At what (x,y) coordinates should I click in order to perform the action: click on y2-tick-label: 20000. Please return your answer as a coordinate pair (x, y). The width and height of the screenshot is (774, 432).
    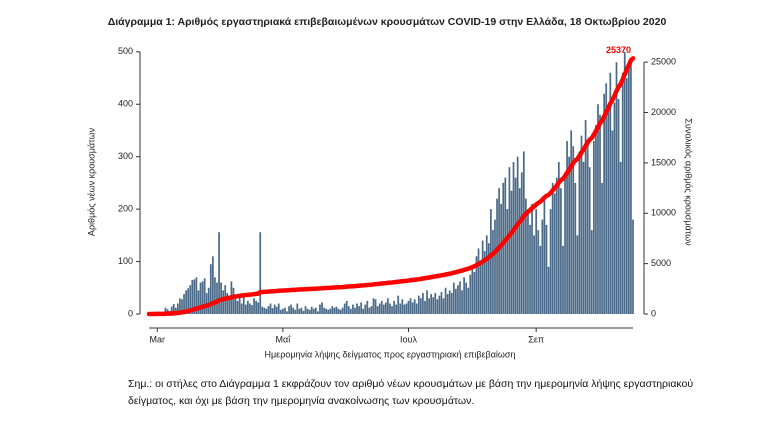
    Looking at the image, I should click on (663, 112).